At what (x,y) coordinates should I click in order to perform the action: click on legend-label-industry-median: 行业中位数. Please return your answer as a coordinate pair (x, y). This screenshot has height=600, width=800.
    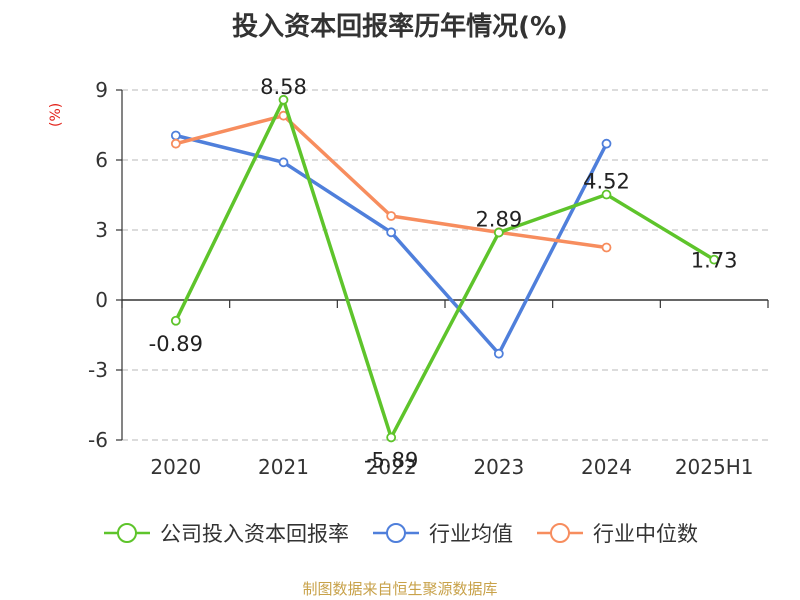
    Looking at the image, I should click on (645, 534).